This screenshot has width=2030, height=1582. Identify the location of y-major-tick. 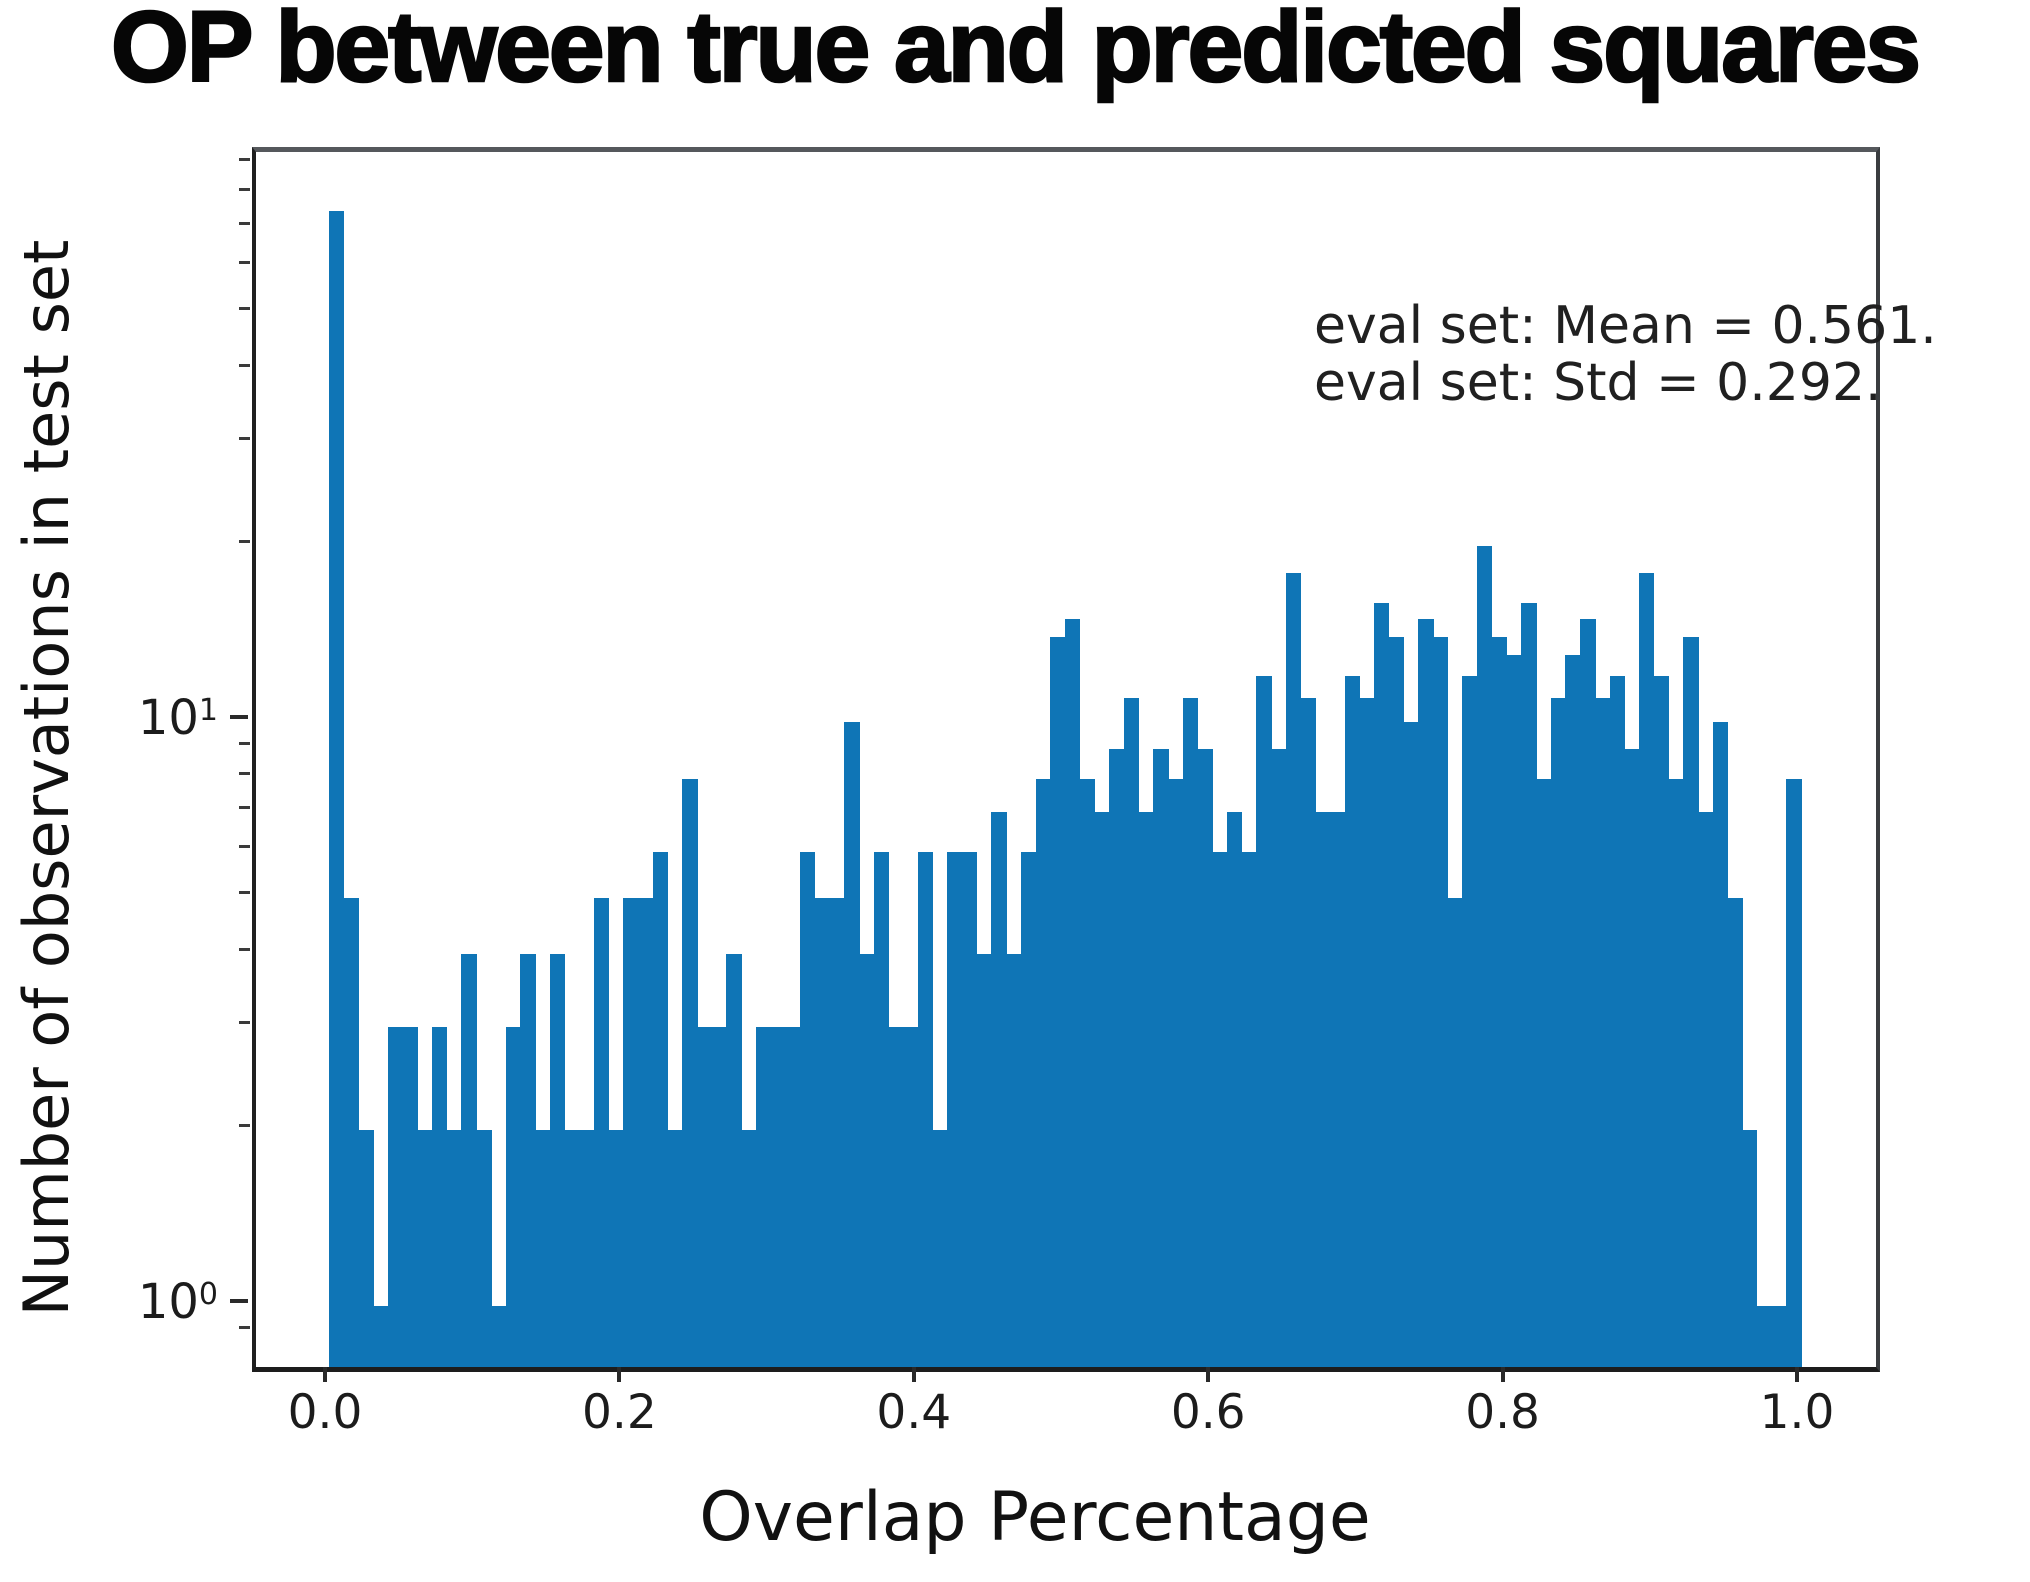
(239, 1301).